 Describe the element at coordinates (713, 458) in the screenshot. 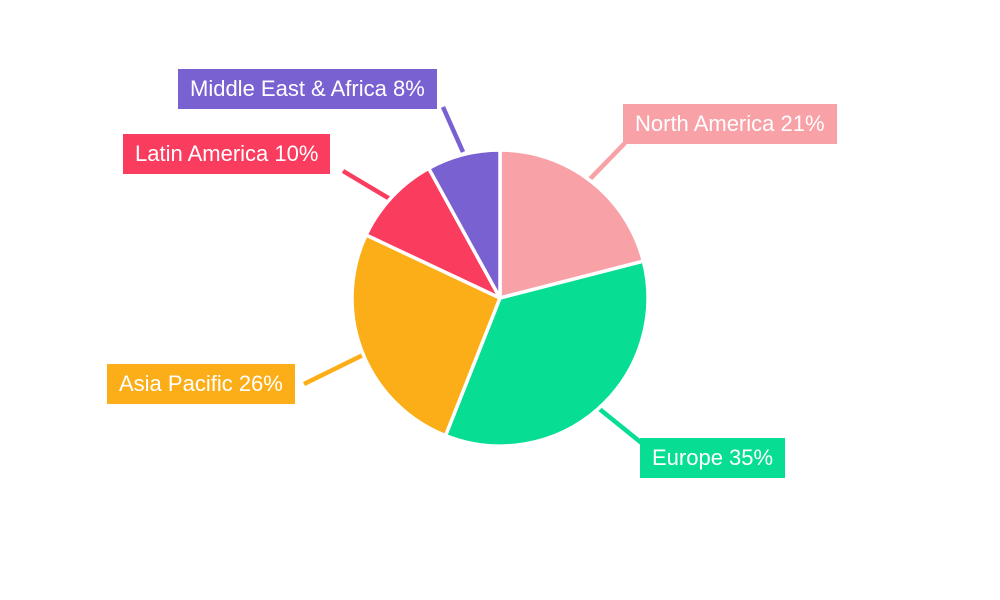

I see `callout-label-europe: Europe 35%` at that location.